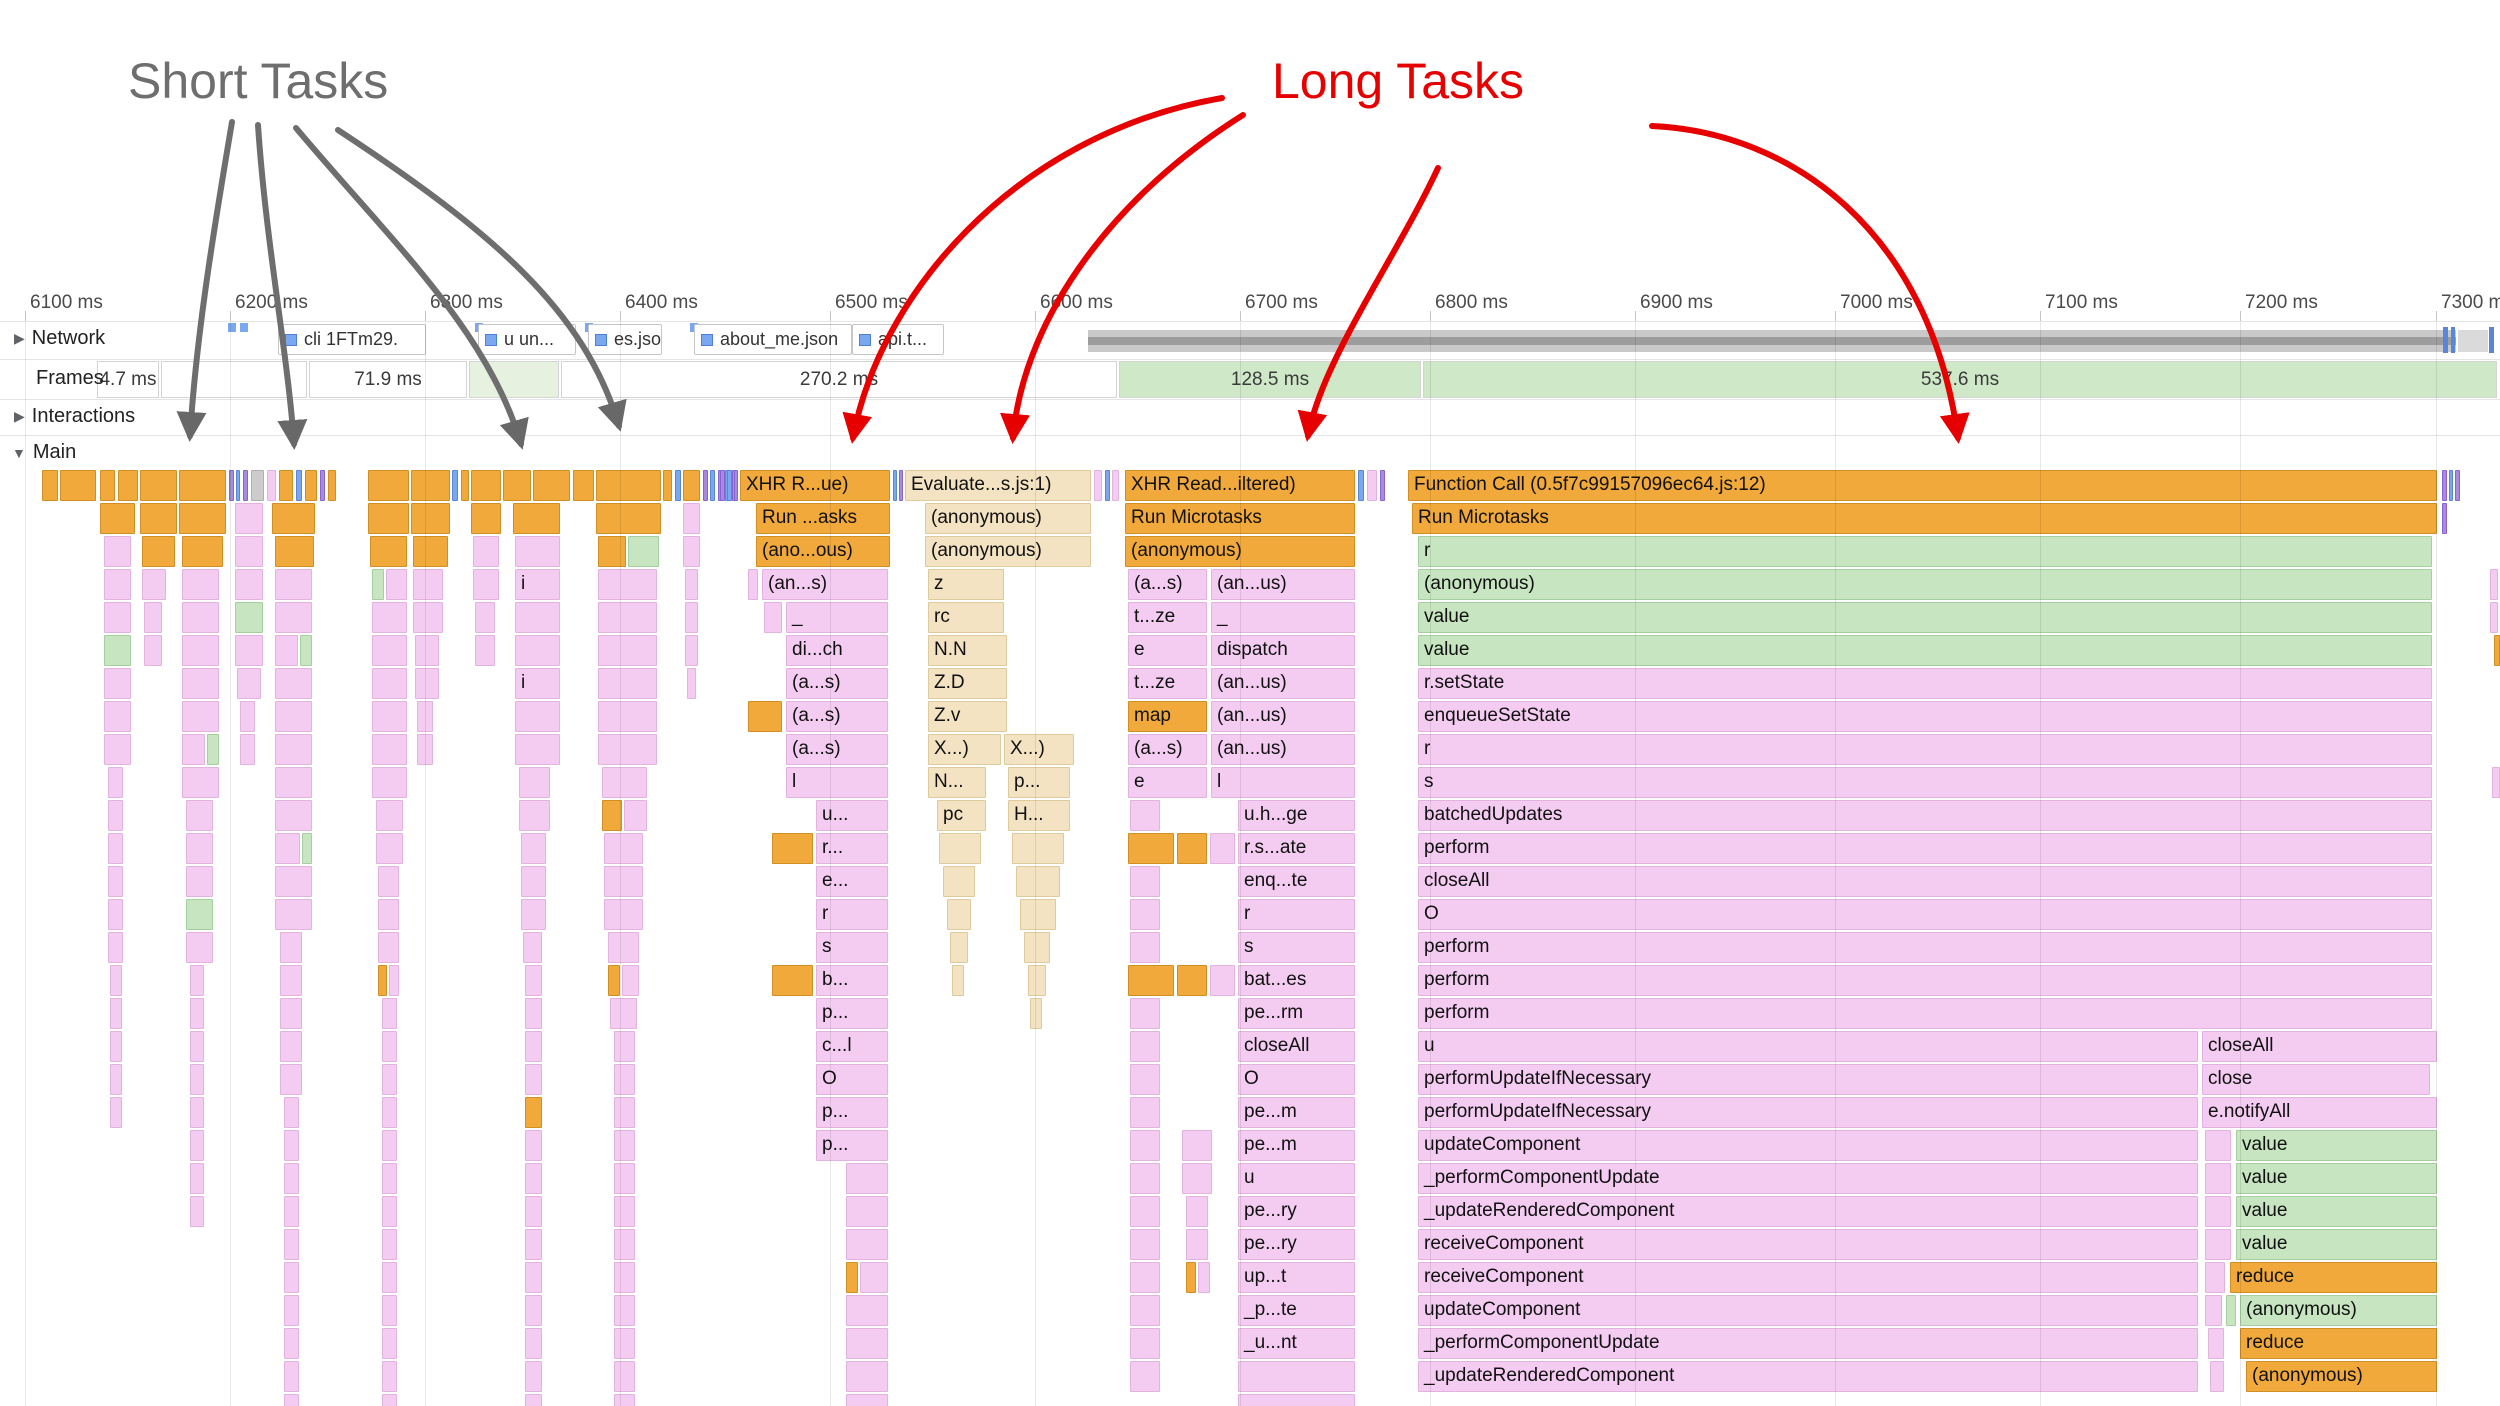 This screenshot has width=2500, height=1406. I want to click on flame-bar: (a...s), so click(837, 716).